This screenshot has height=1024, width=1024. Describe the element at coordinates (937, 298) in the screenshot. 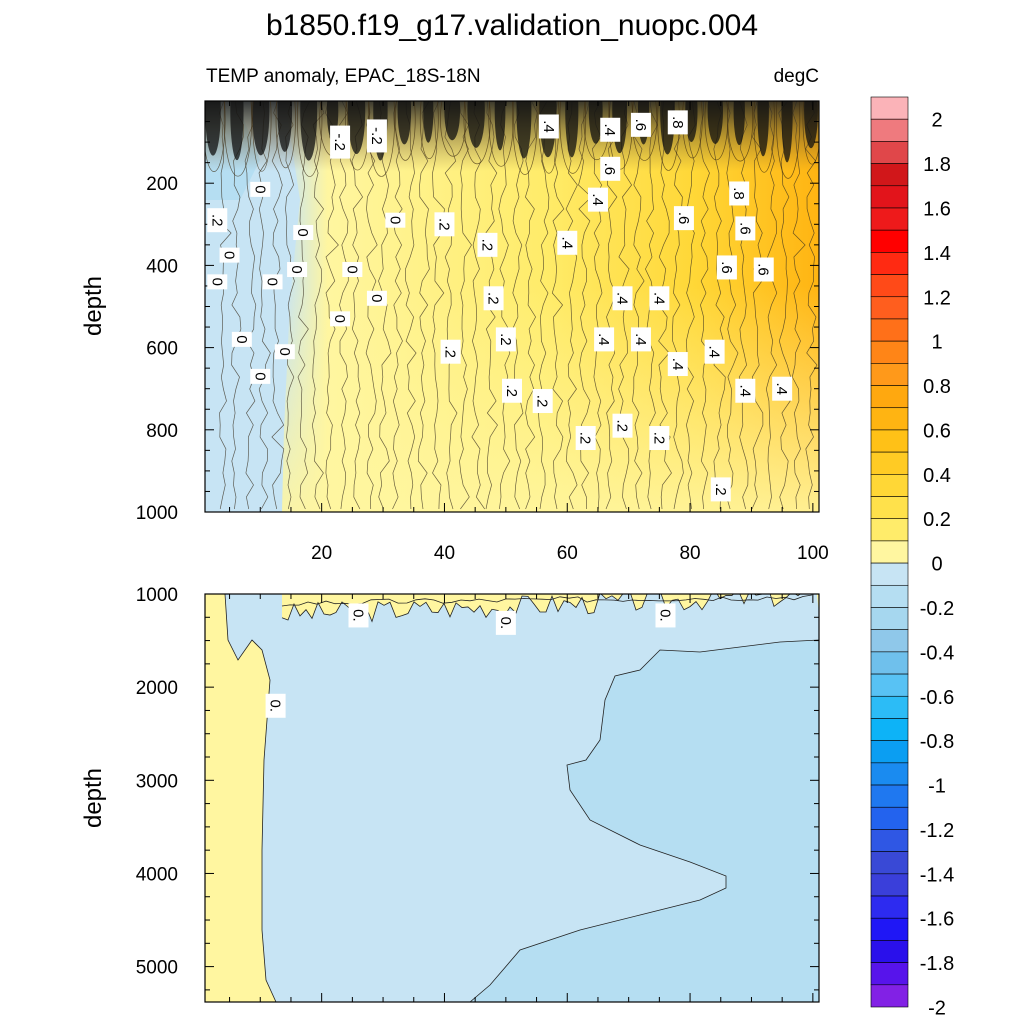

I see `colorbar-label: 1.2` at that location.